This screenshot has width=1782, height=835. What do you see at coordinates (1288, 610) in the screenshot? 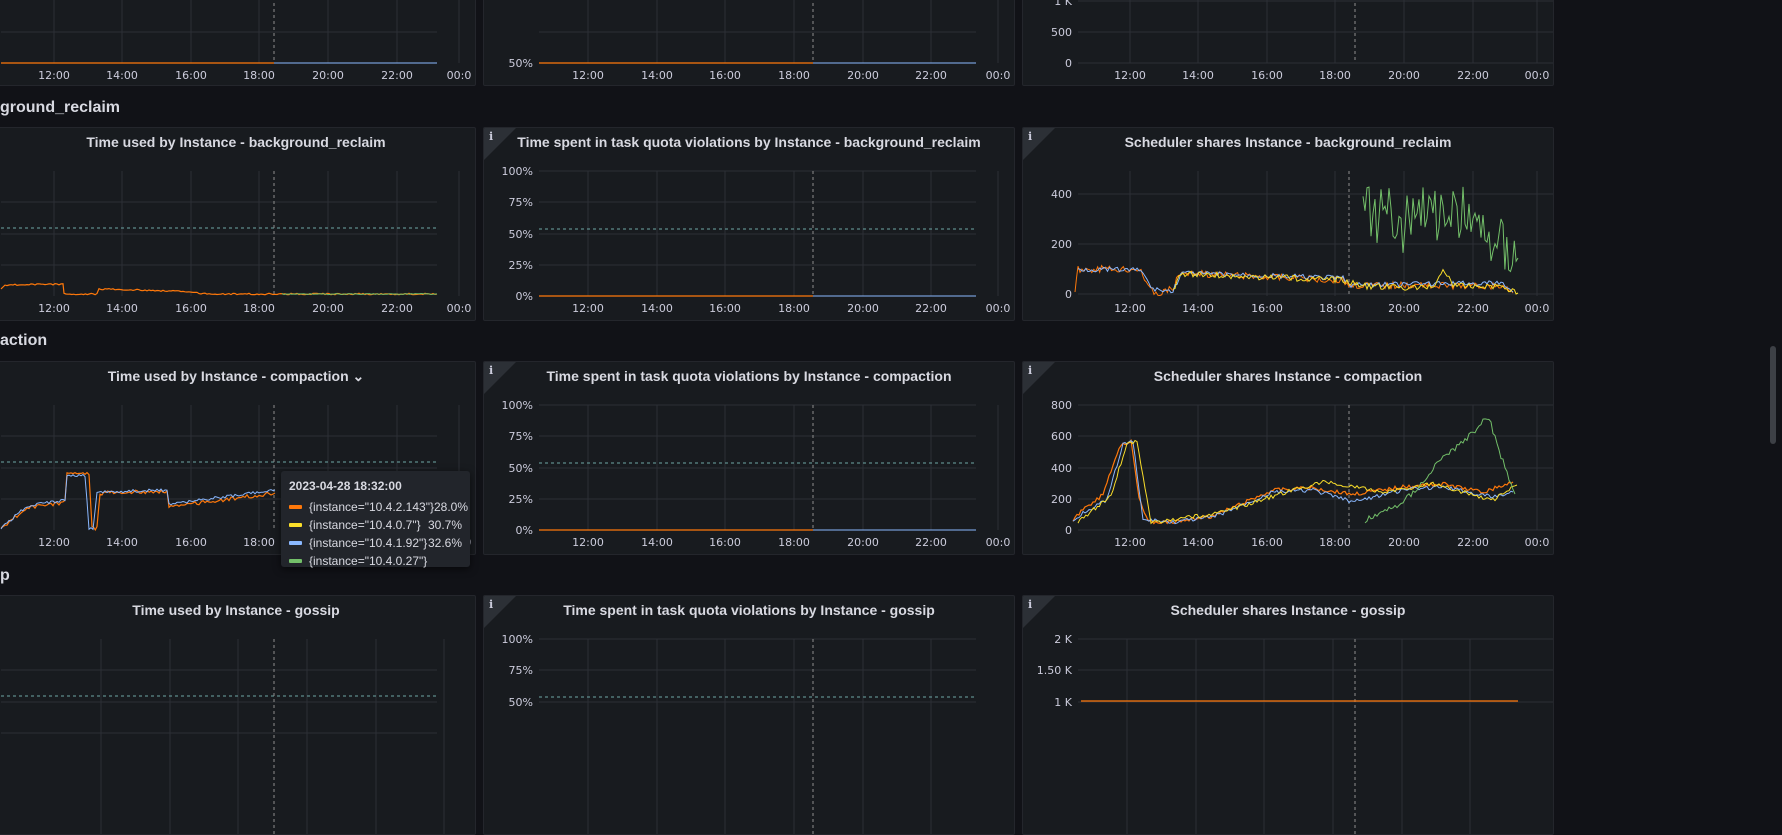
I see `panel-title: Scheduler shares Instance - gossip` at bounding box center [1288, 610].